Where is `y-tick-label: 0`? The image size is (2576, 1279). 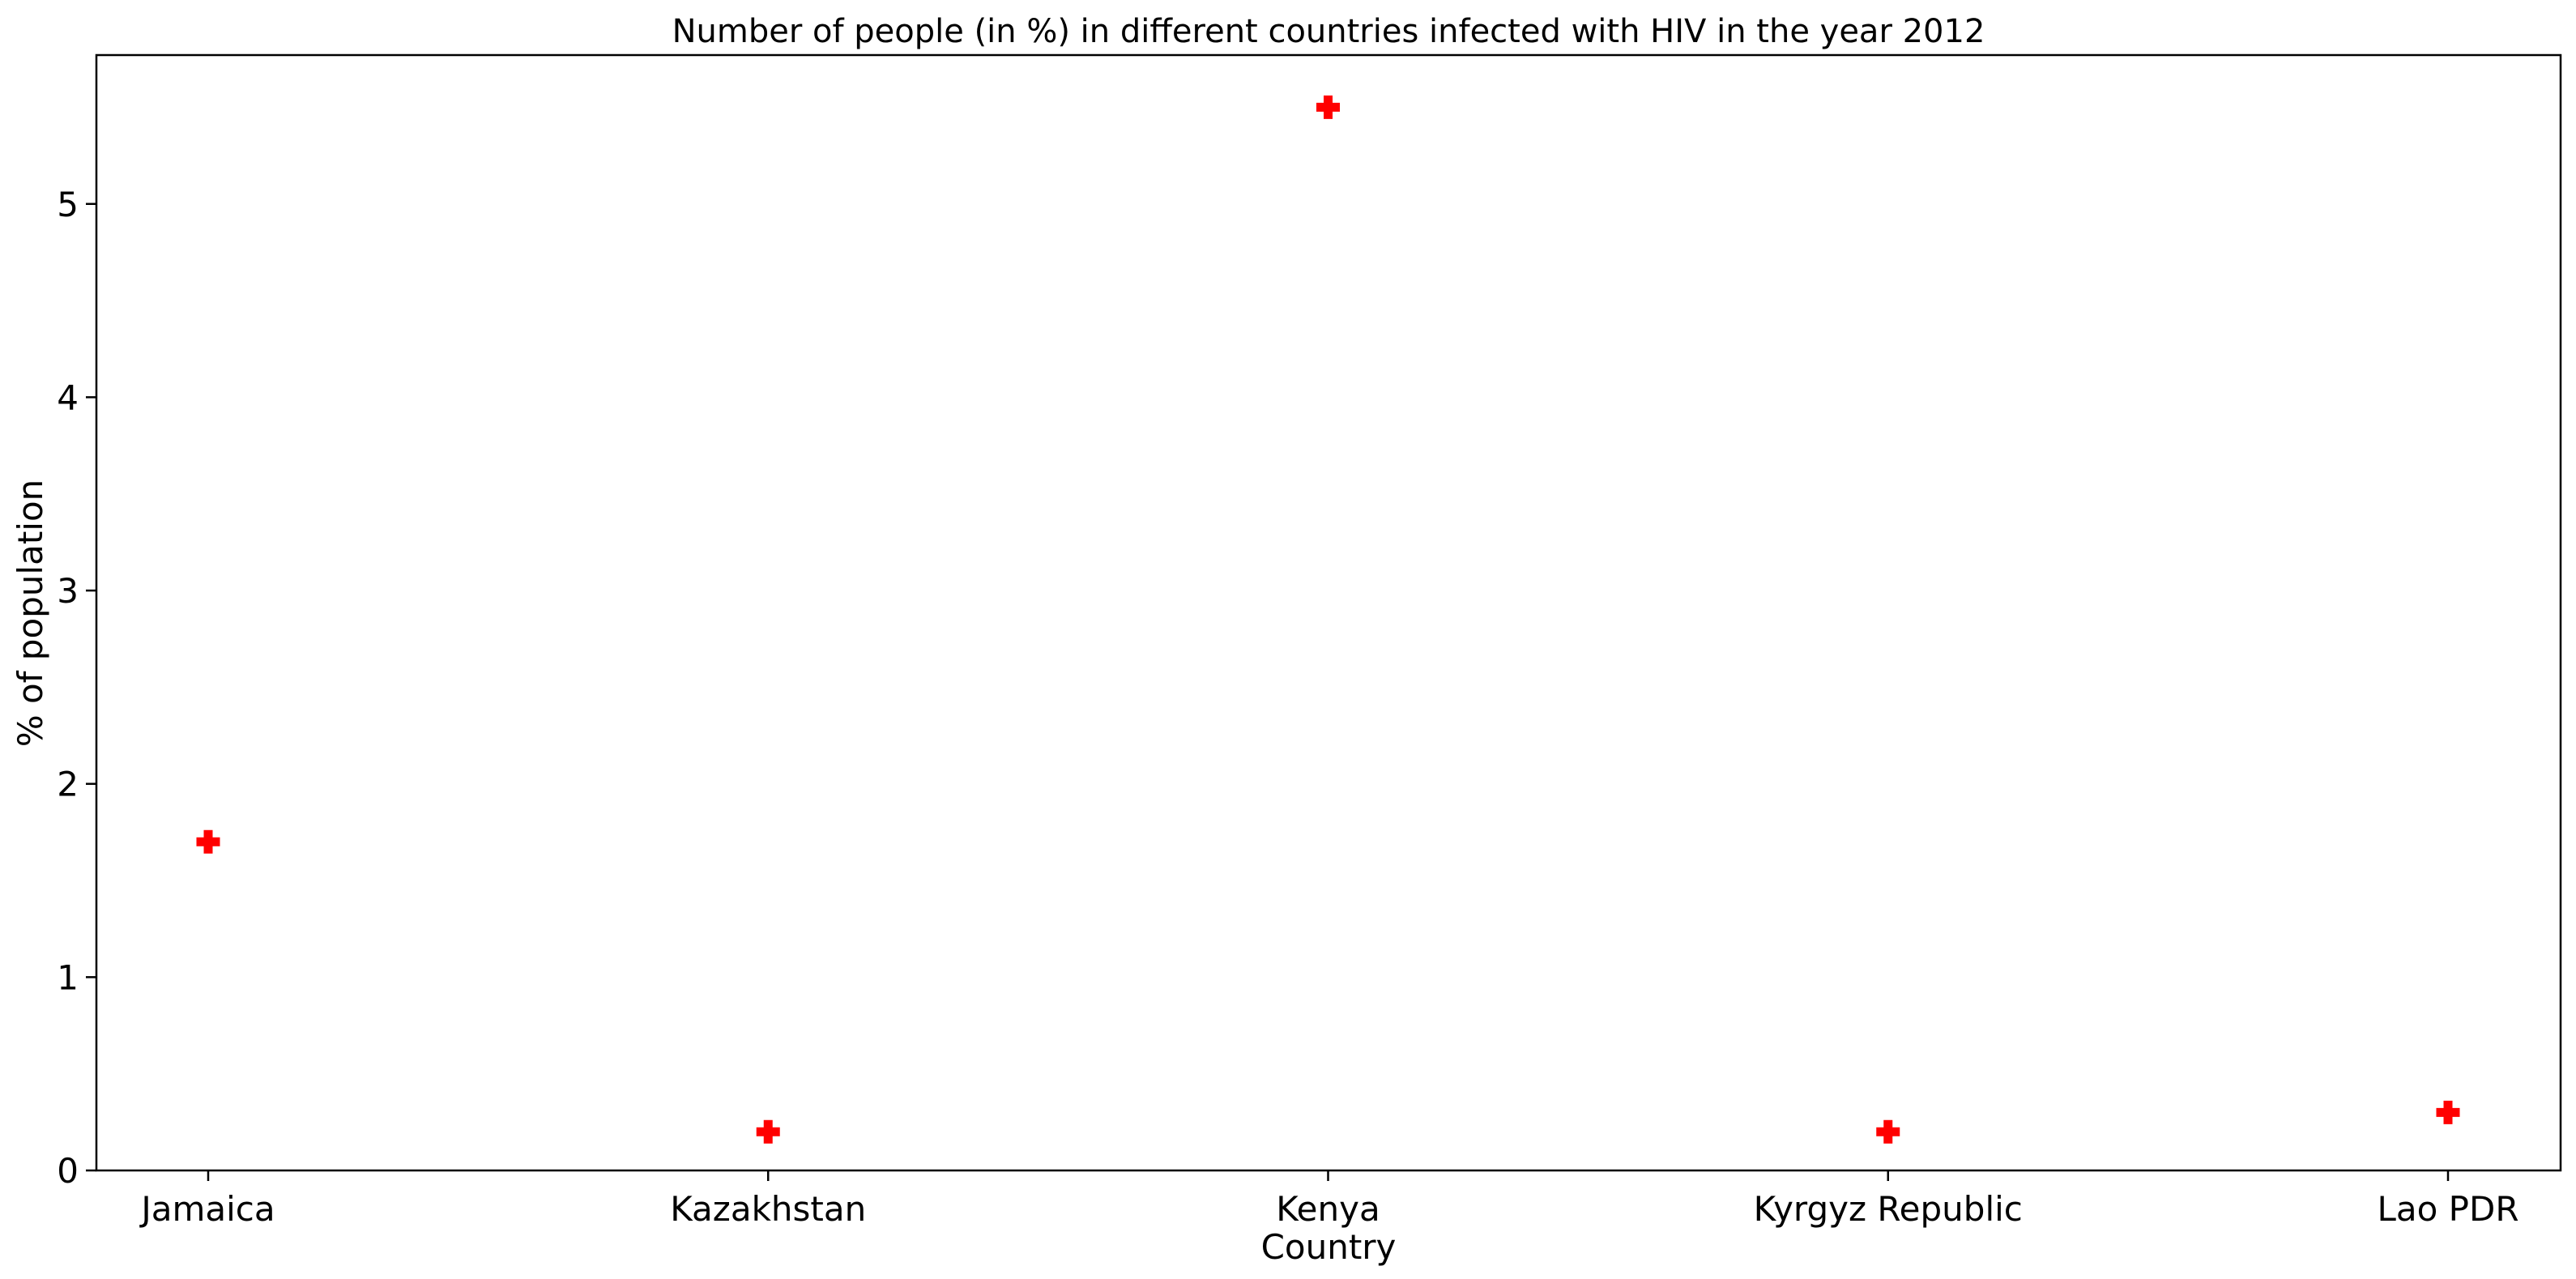
y-tick-label: 0 is located at coordinates (68, 1171).